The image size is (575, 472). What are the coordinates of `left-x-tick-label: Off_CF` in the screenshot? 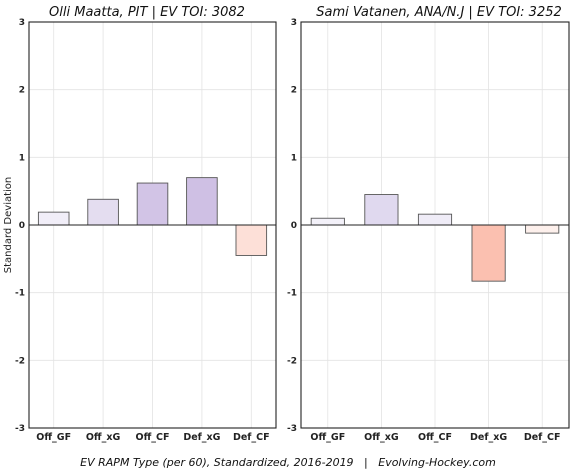 It's located at (153, 437).